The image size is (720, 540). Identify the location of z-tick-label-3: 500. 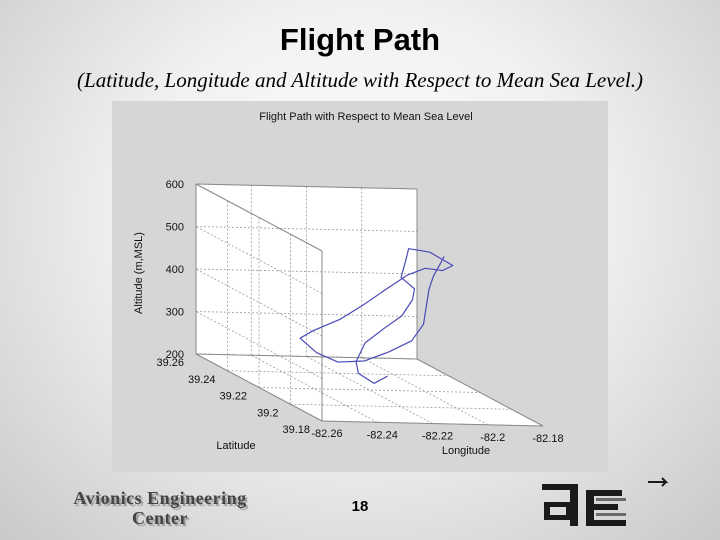
(175, 228).